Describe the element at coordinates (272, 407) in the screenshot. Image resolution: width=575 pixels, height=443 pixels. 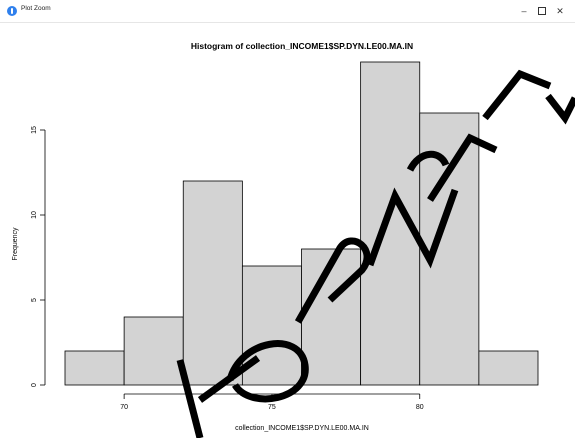
I see `x-tick-label: 75` at that location.